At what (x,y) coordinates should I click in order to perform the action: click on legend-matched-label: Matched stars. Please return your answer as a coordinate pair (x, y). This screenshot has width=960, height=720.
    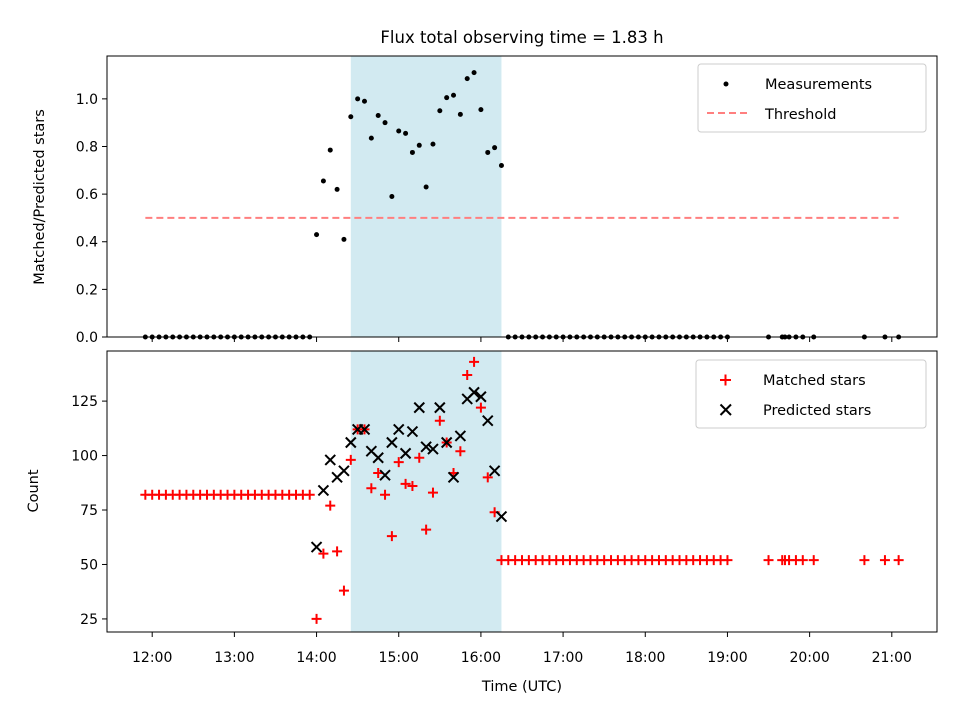
    Looking at the image, I should click on (814, 381).